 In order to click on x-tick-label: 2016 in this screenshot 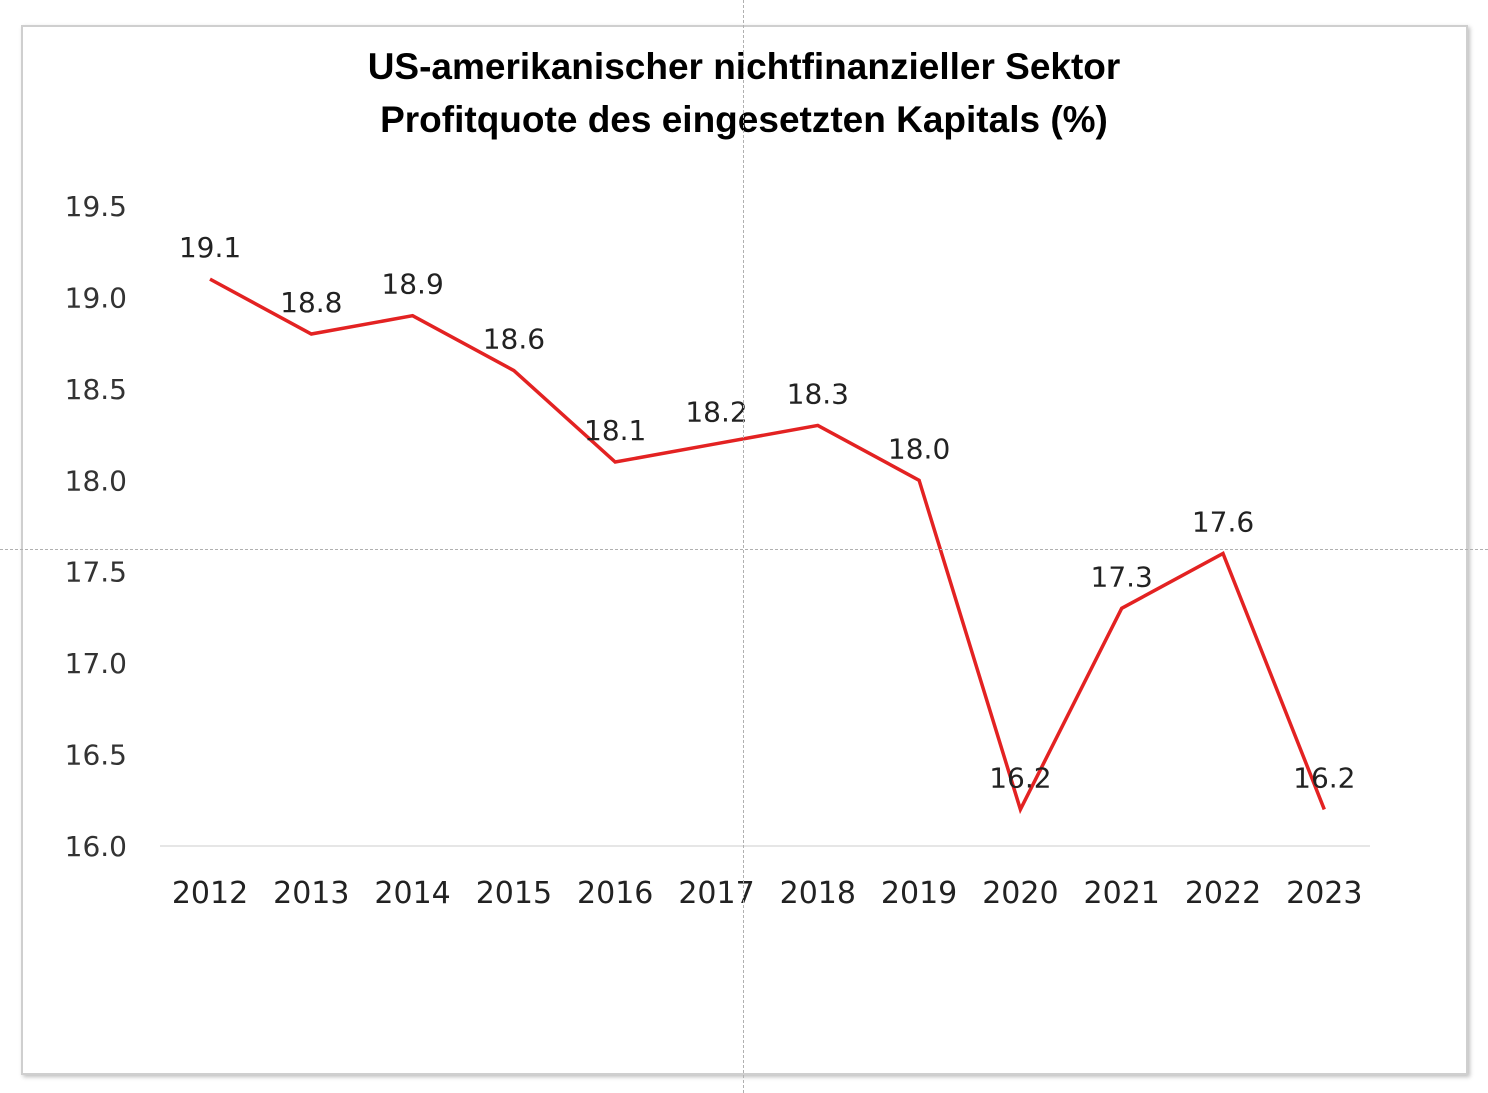, I will do `click(615, 893)`.